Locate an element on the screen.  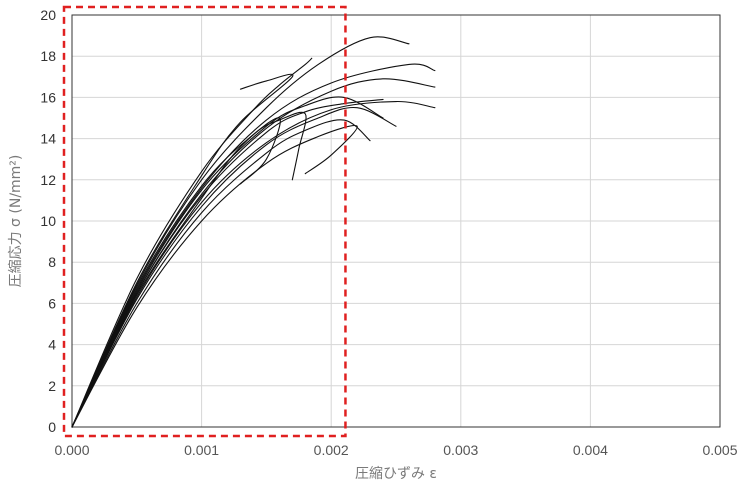
y-tick-label: 12 is located at coordinates (48, 180).